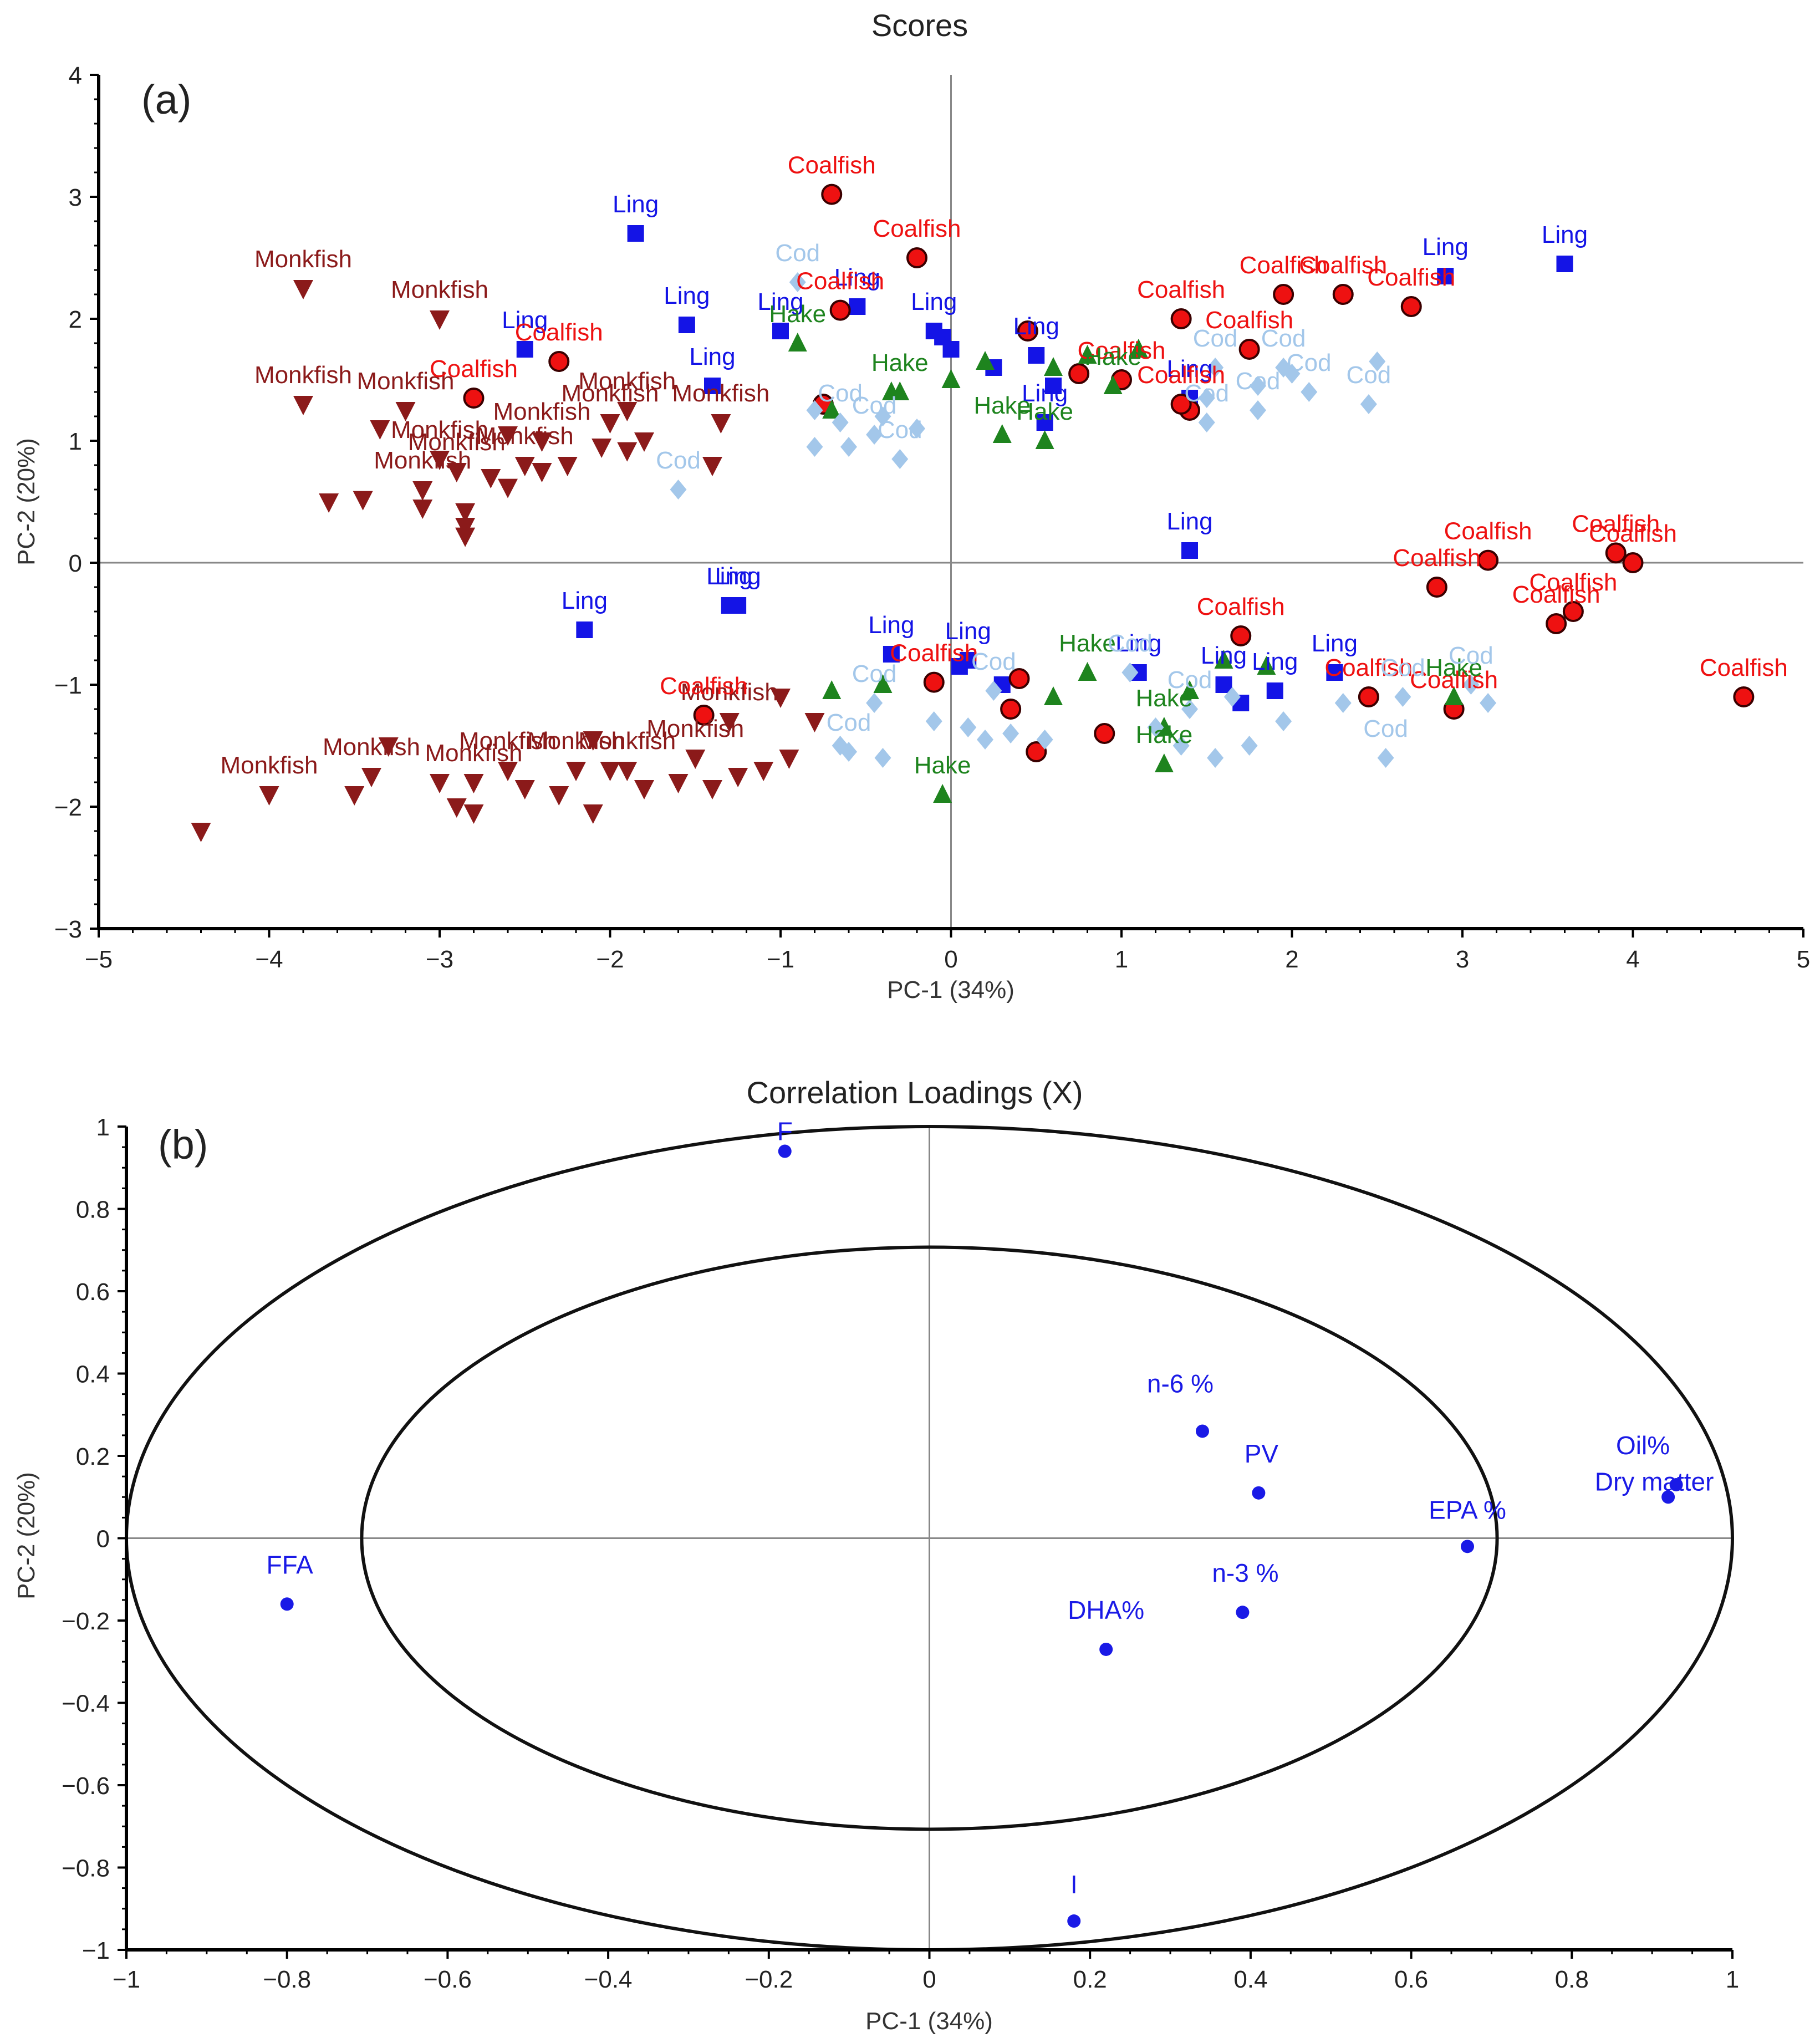 This screenshot has width=1820, height=2043. What do you see at coordinates (103, 1540) in the screenshot?
I see `y-tick-label: 0` at bounding box center [103, 1540].